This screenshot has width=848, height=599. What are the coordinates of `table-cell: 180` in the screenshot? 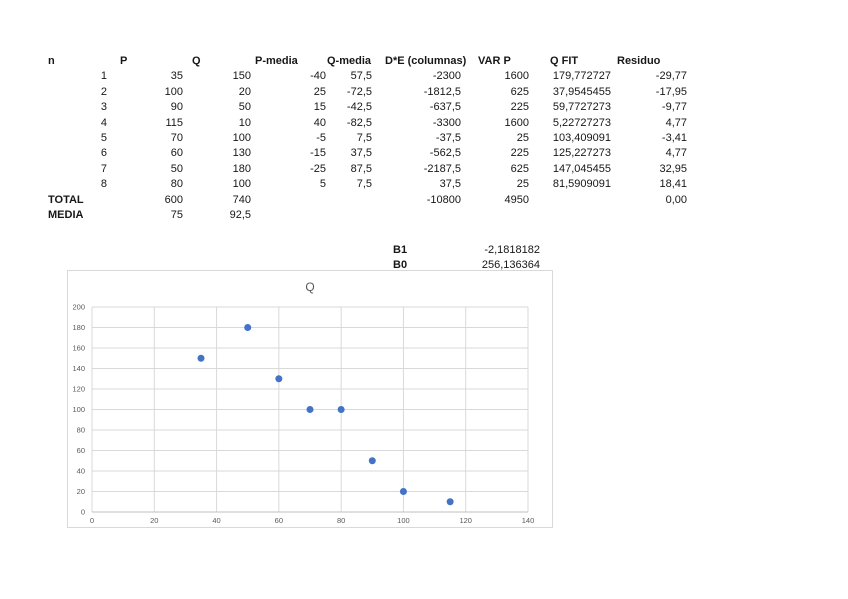 It's located at (241, 168).